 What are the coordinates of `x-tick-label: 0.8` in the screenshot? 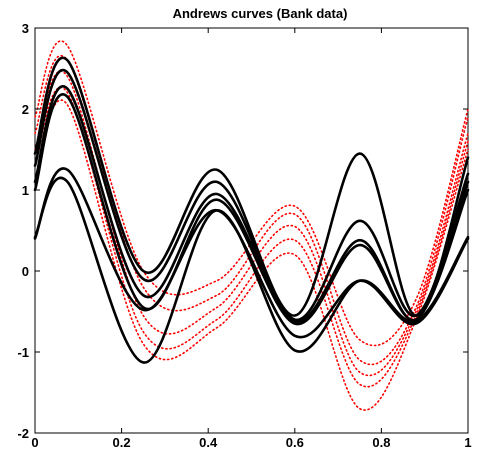 It's located at (381, 442).